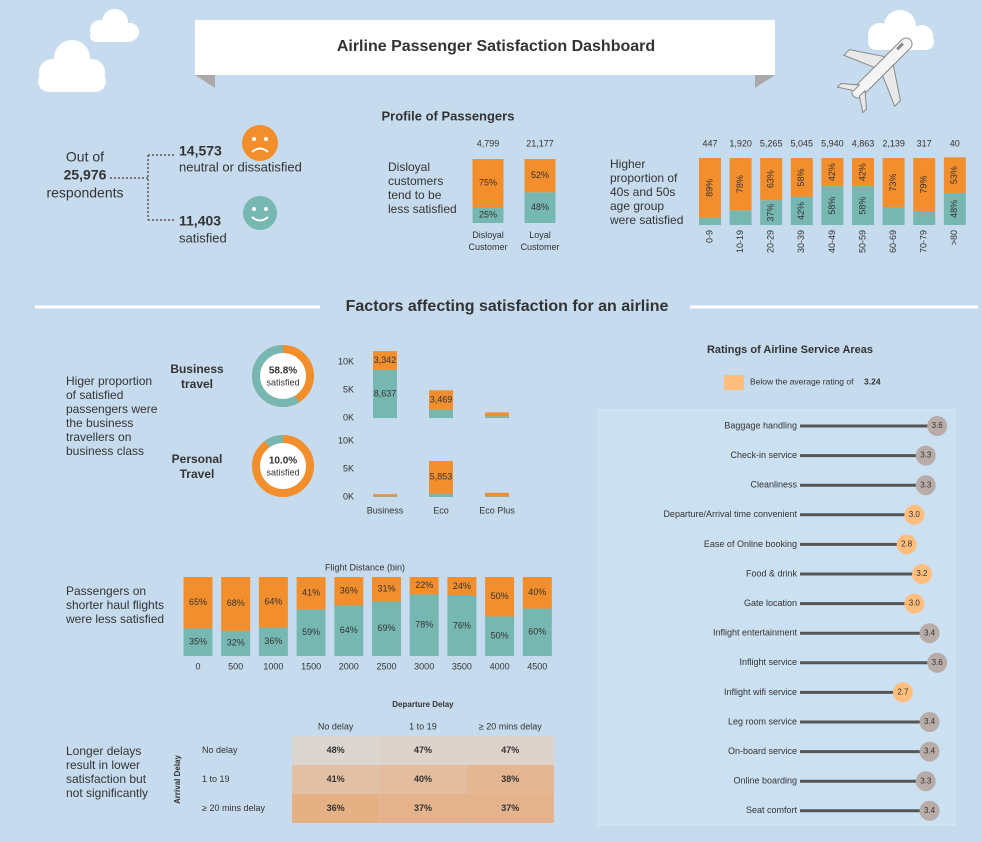 The width and height of the screenshot is (982, 842). I want to click on data-label: 48%, so click(540, 207).